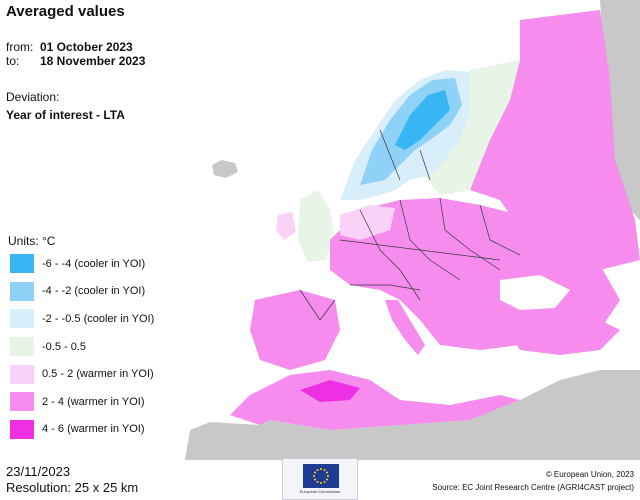 The height and width of the screenshot is (500, 640). Describe the element at coordinates (555, 140) in the screenshot. I see `region-east-warm` at that location.